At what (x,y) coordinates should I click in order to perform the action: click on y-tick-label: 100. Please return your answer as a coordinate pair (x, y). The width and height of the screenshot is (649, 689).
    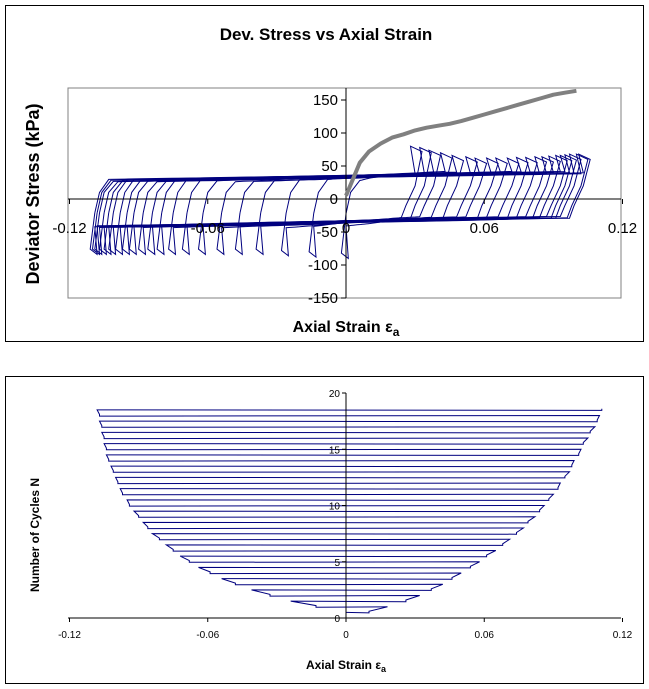
    Looking at the image, I should click on (325, 133).